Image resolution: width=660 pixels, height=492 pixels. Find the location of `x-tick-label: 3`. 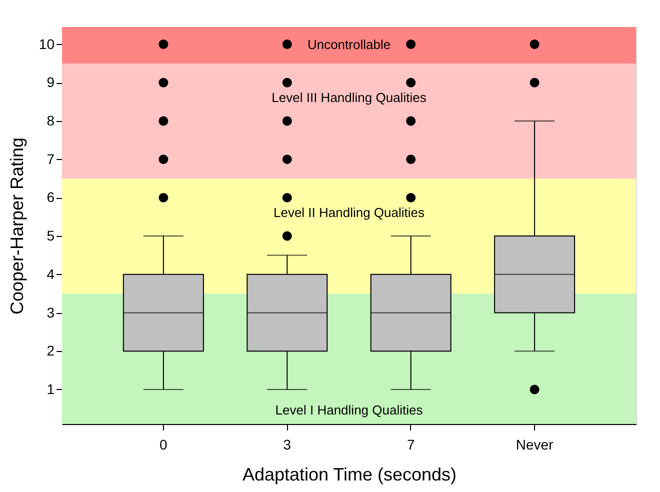

x-tick-label: 3 is located at coordinates (287, 444).